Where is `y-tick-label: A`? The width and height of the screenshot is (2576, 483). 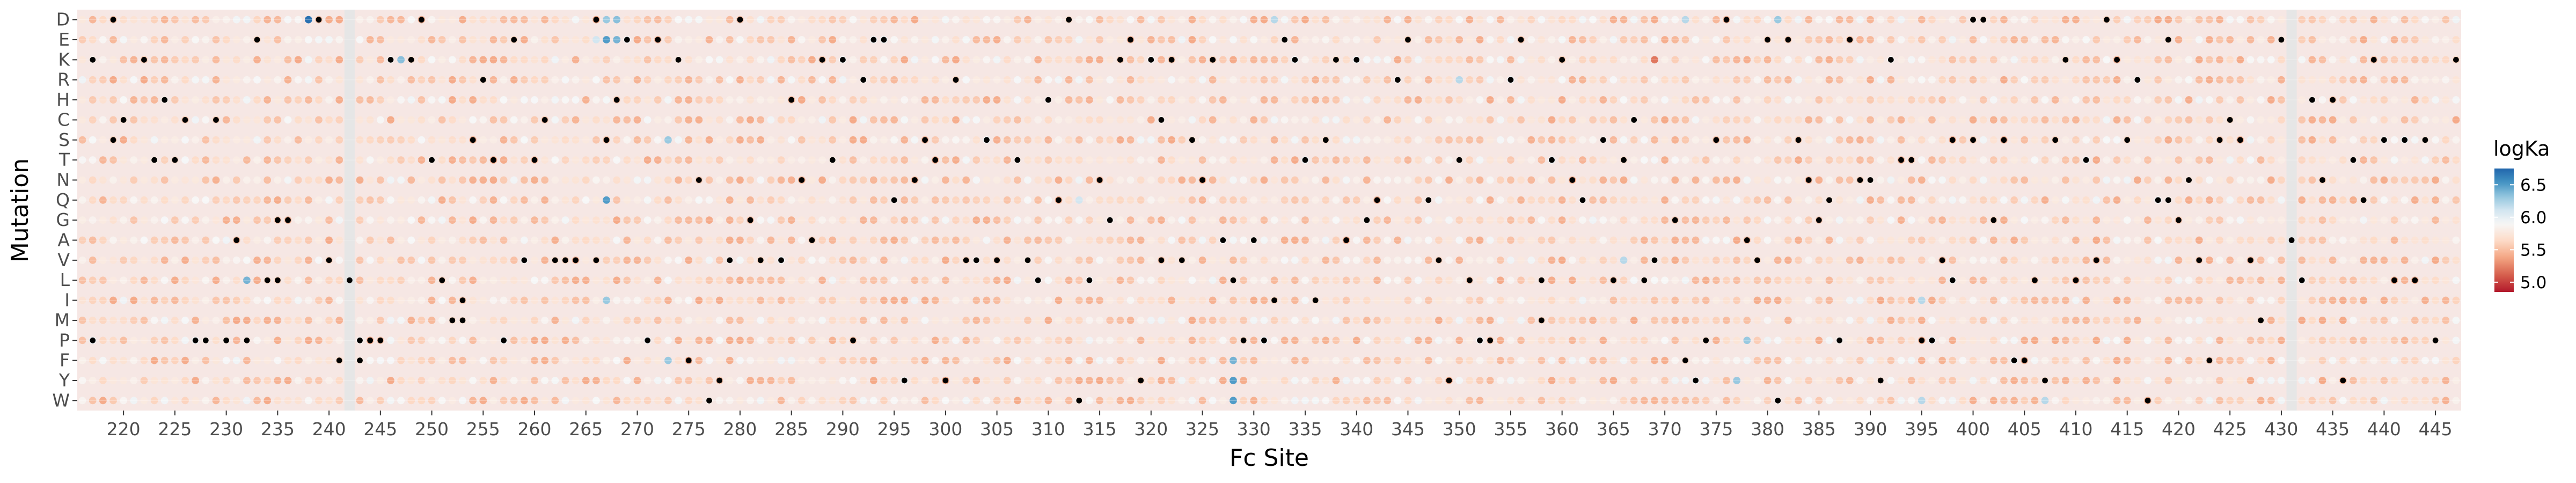 y-tick-label: A is located at coordinates (63, 240).